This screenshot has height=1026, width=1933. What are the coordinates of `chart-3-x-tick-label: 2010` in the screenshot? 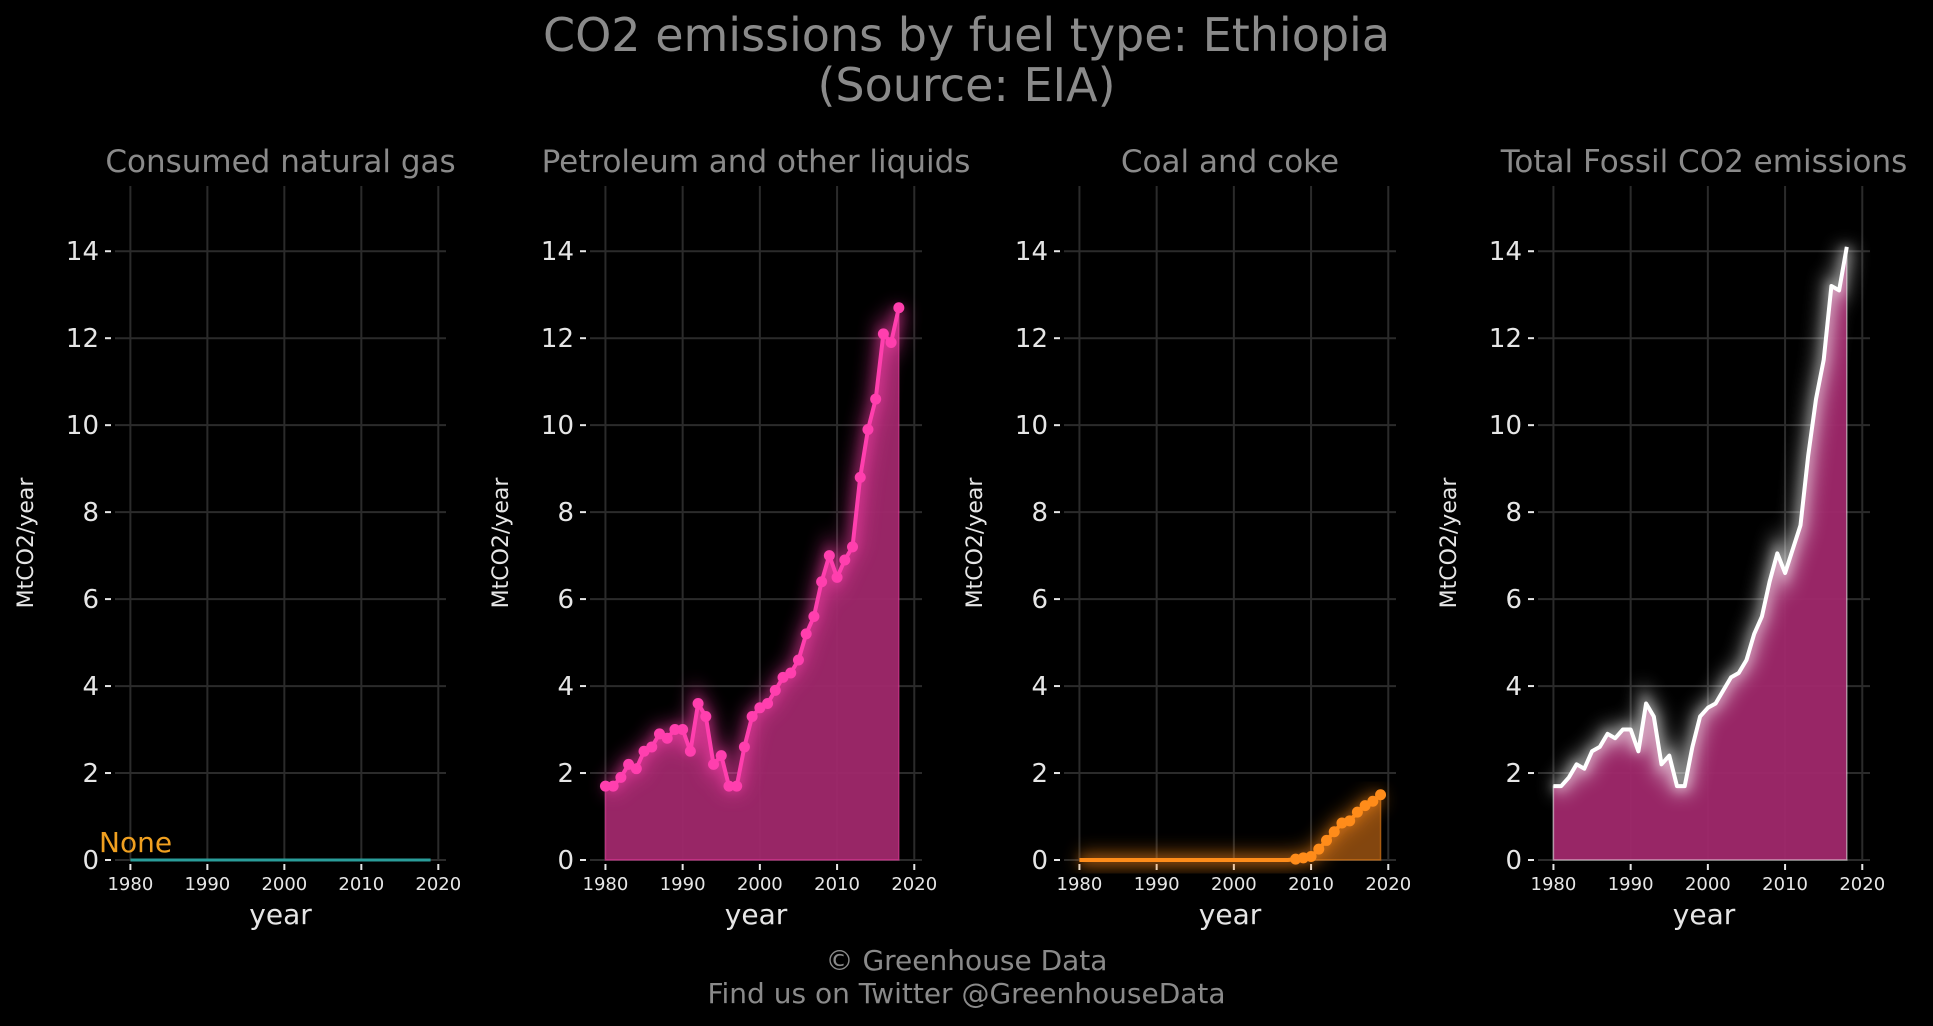 It's located at (1311, 884).